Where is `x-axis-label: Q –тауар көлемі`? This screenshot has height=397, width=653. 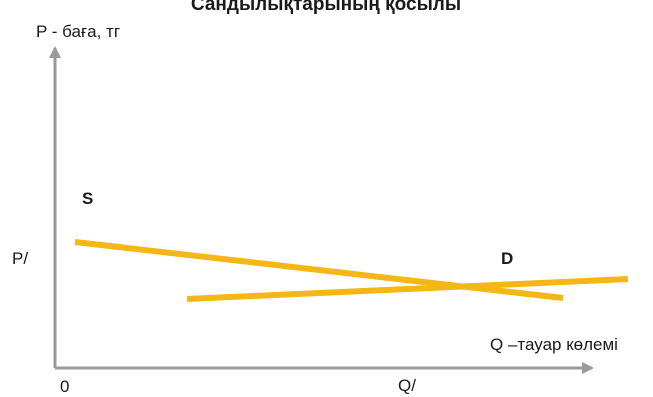
x-axis-label: Q –тауар көлемі is located at coordinates (554, 344).